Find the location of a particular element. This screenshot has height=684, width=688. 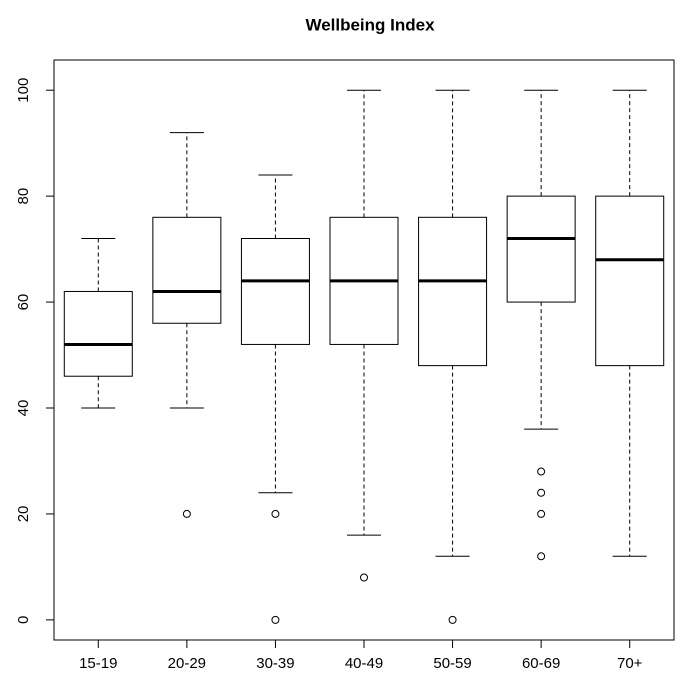

x-tick-label: 20-29 is located at coordinates (187, 663).